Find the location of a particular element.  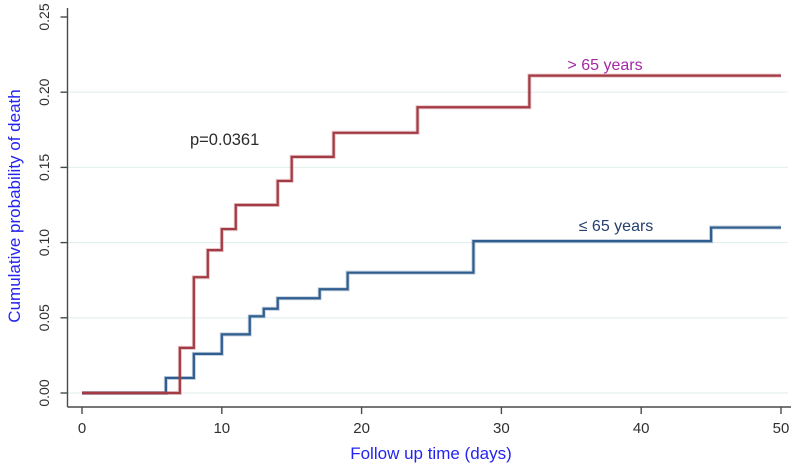

y-tick-label: 0.05 is located at coordinates (44, 317).